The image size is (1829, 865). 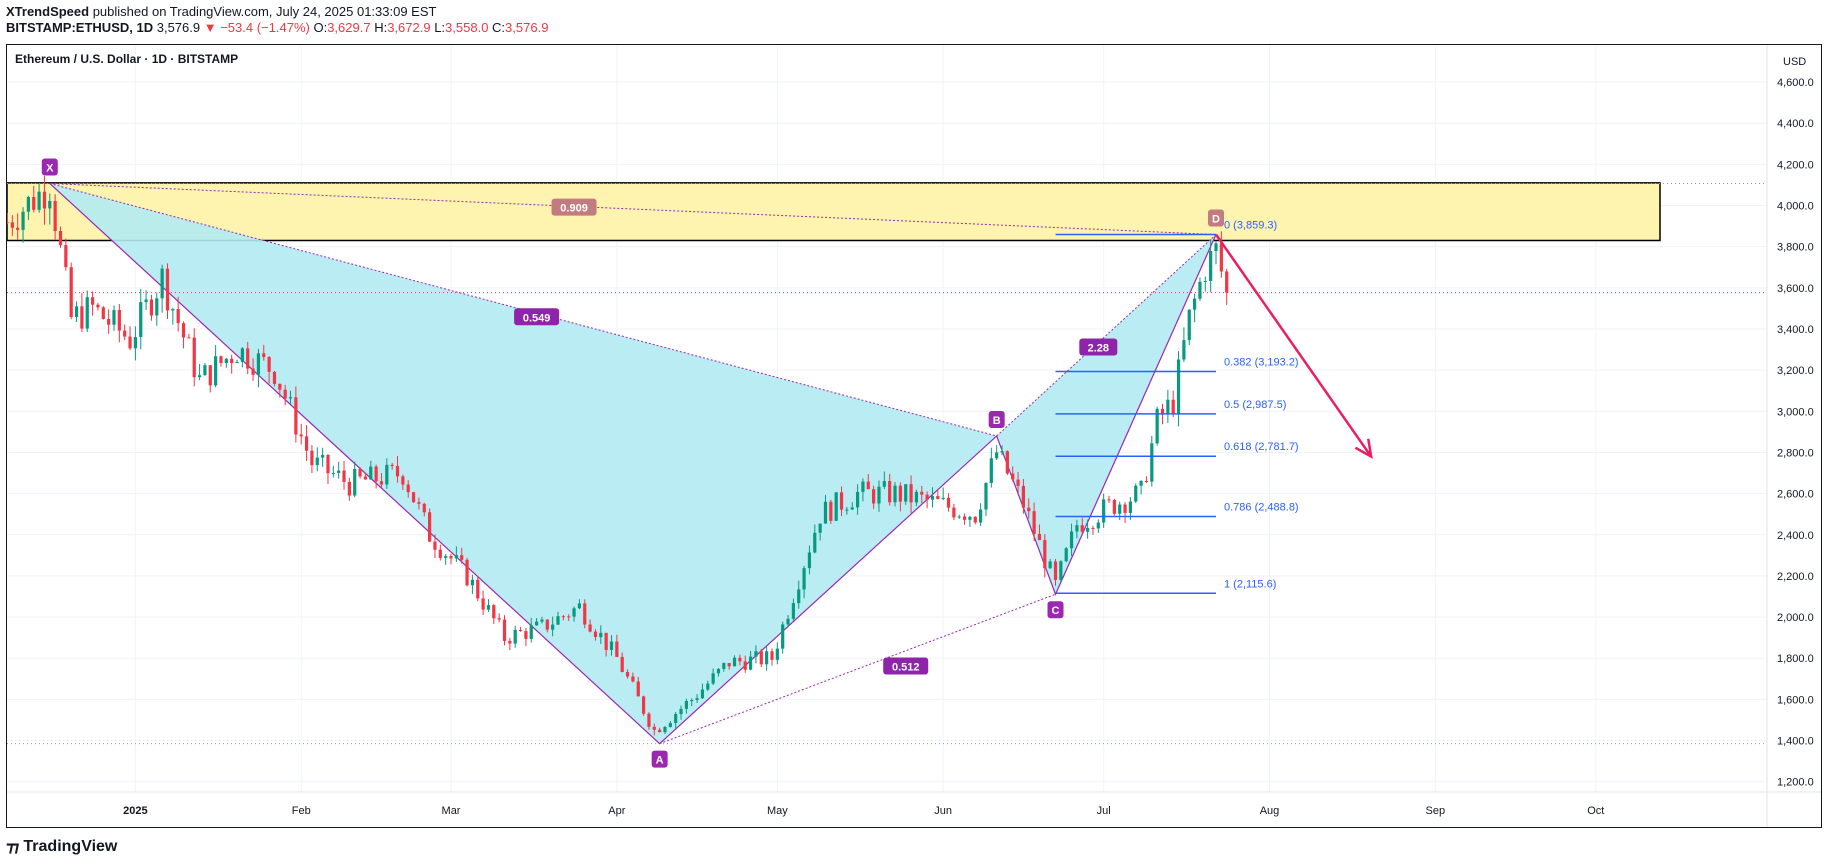 What do you see at coordinates (1104, 811) in the screenshot?
I see `time-tick-label: Jul` at bounding box center [1104, 811].